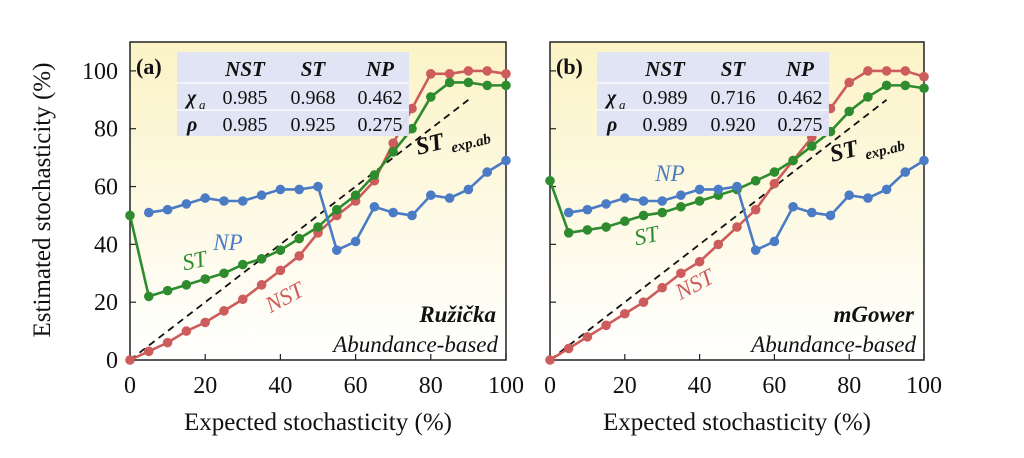  Describe the element at coordinates (506, 386) in the screenshot. I see `x-tick-label: 100` at that location.